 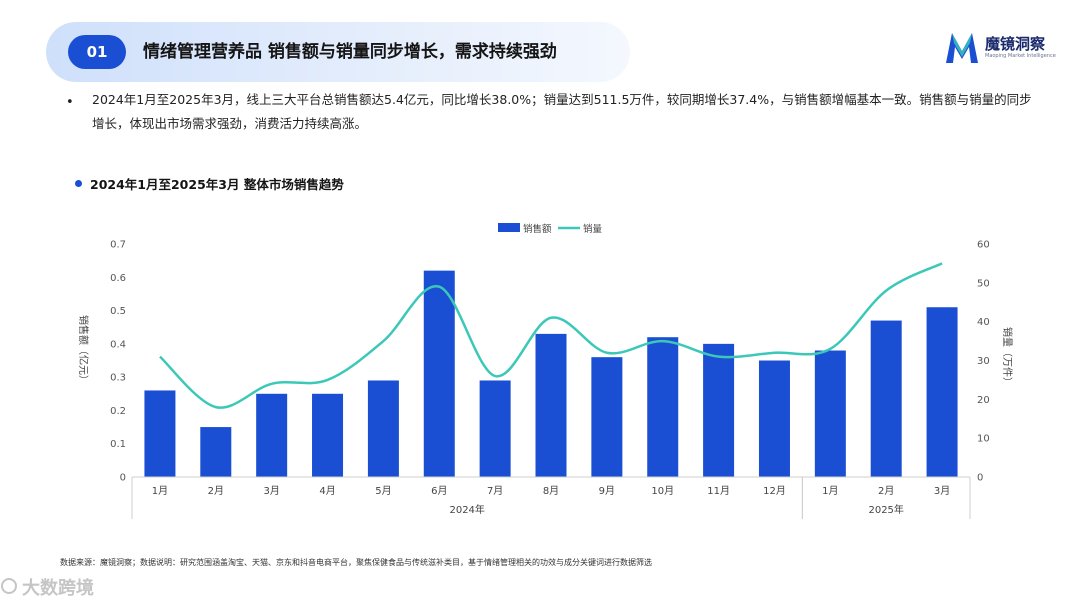 What do you see at coordinates (607, 491) in the screenshot?
I see `x-tick-label: 9月` at bounding box center [607, 491].